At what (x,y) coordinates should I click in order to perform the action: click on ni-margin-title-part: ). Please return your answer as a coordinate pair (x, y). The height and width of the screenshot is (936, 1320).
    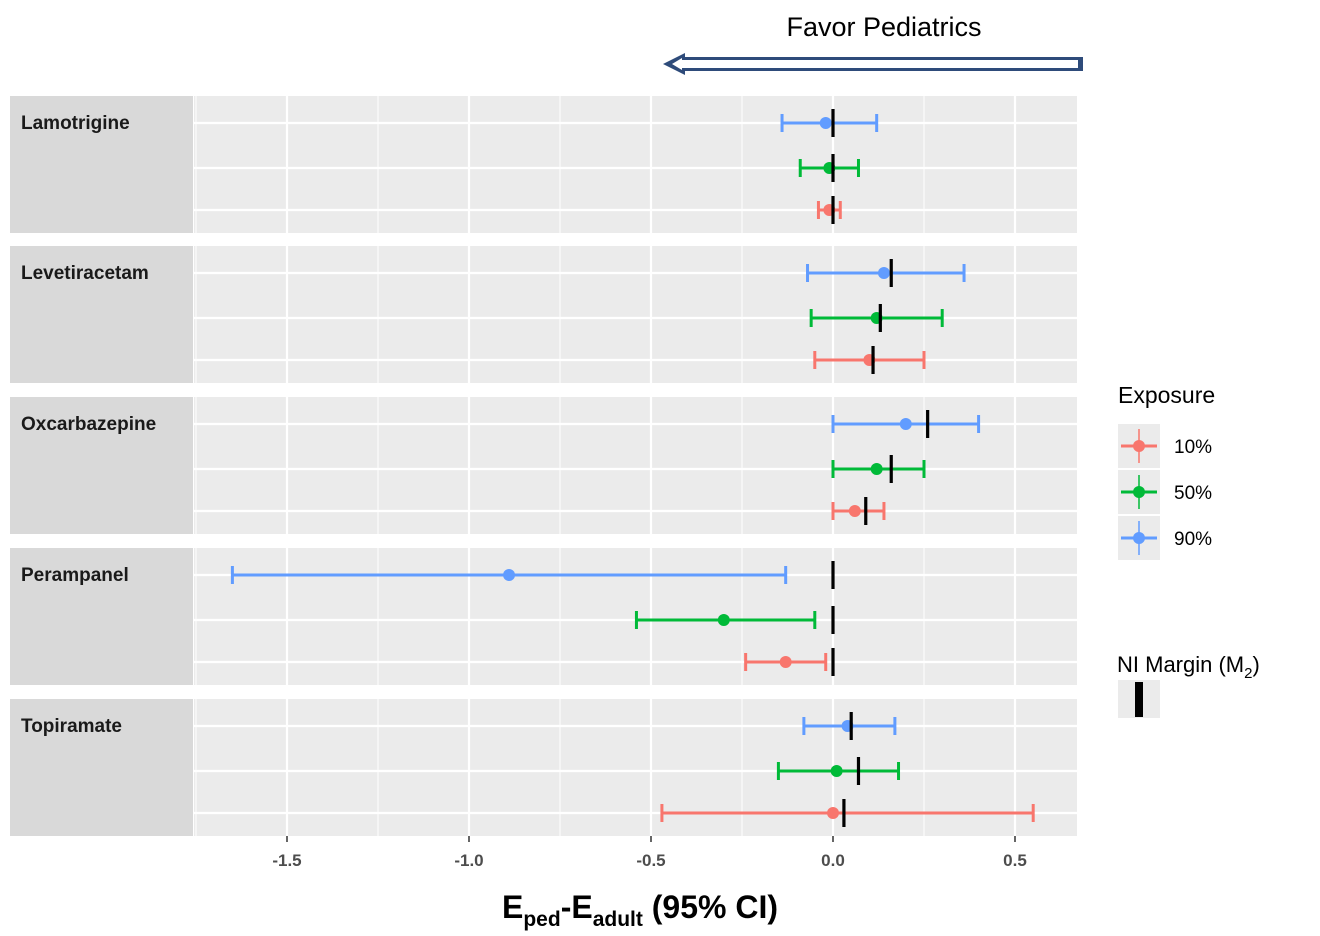
    Looking at the image, I should click on (1255, 664).